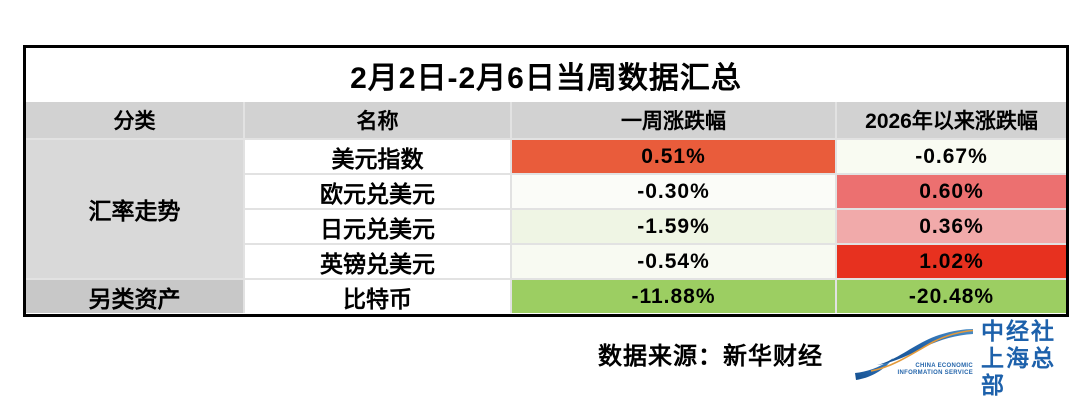  I want to click on category-alternative-assets: 另类资产, so click(134, 296).